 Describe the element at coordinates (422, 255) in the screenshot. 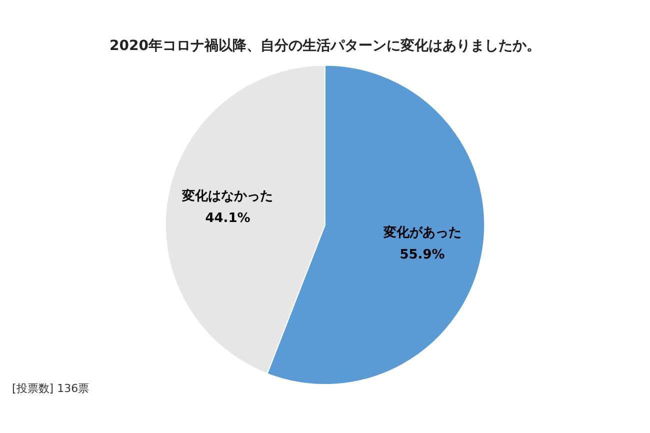

I see `data-label: 55.9%` at that location.